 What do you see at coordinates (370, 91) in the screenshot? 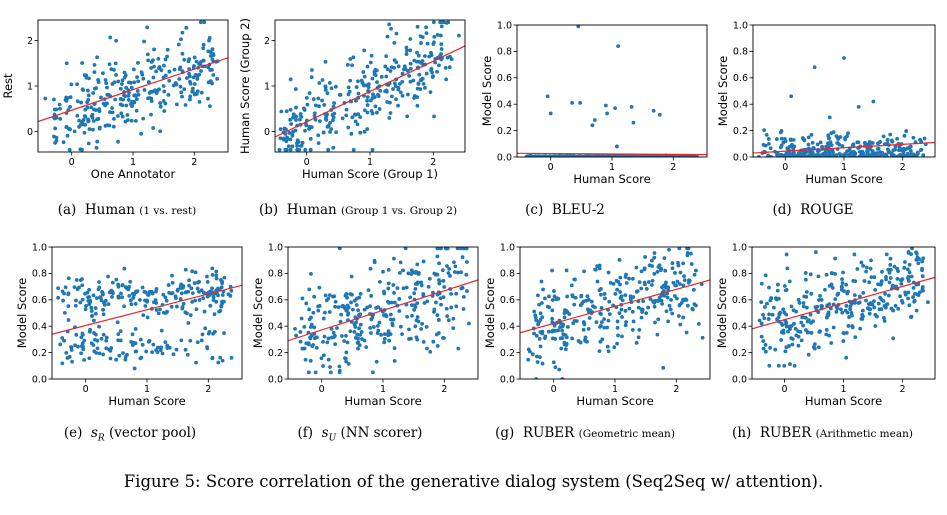
I see `regression-line` at bounding box center [370, 91].